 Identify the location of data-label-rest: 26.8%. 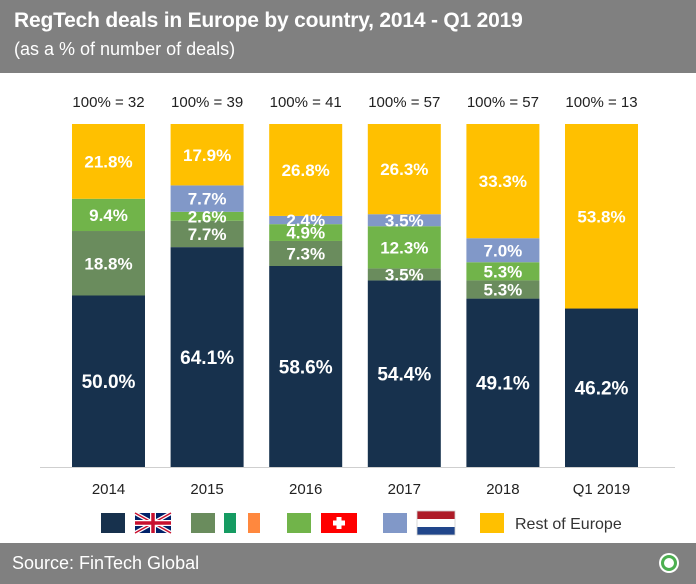
(306, 170).